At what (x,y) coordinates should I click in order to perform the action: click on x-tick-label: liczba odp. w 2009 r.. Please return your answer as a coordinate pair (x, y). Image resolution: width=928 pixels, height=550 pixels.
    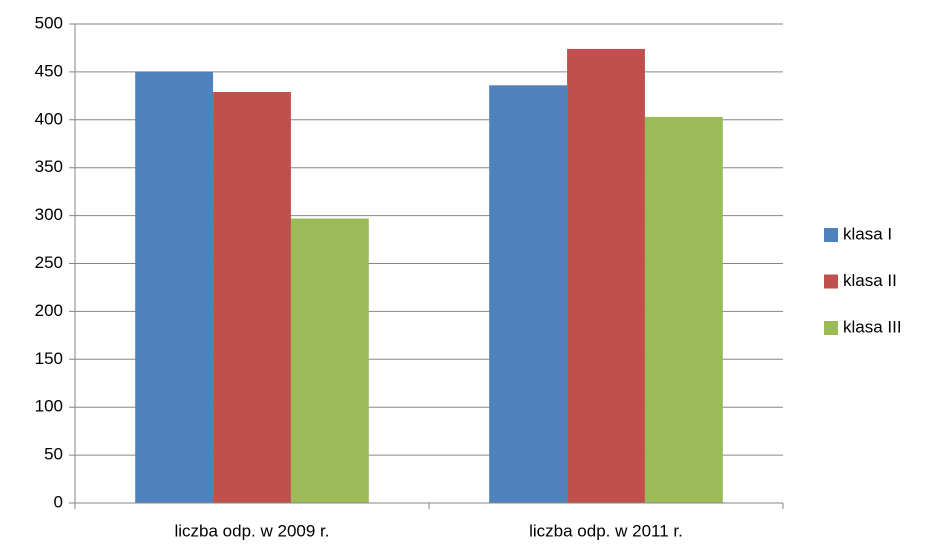
    Looking at the image, I should click on (252, 530).